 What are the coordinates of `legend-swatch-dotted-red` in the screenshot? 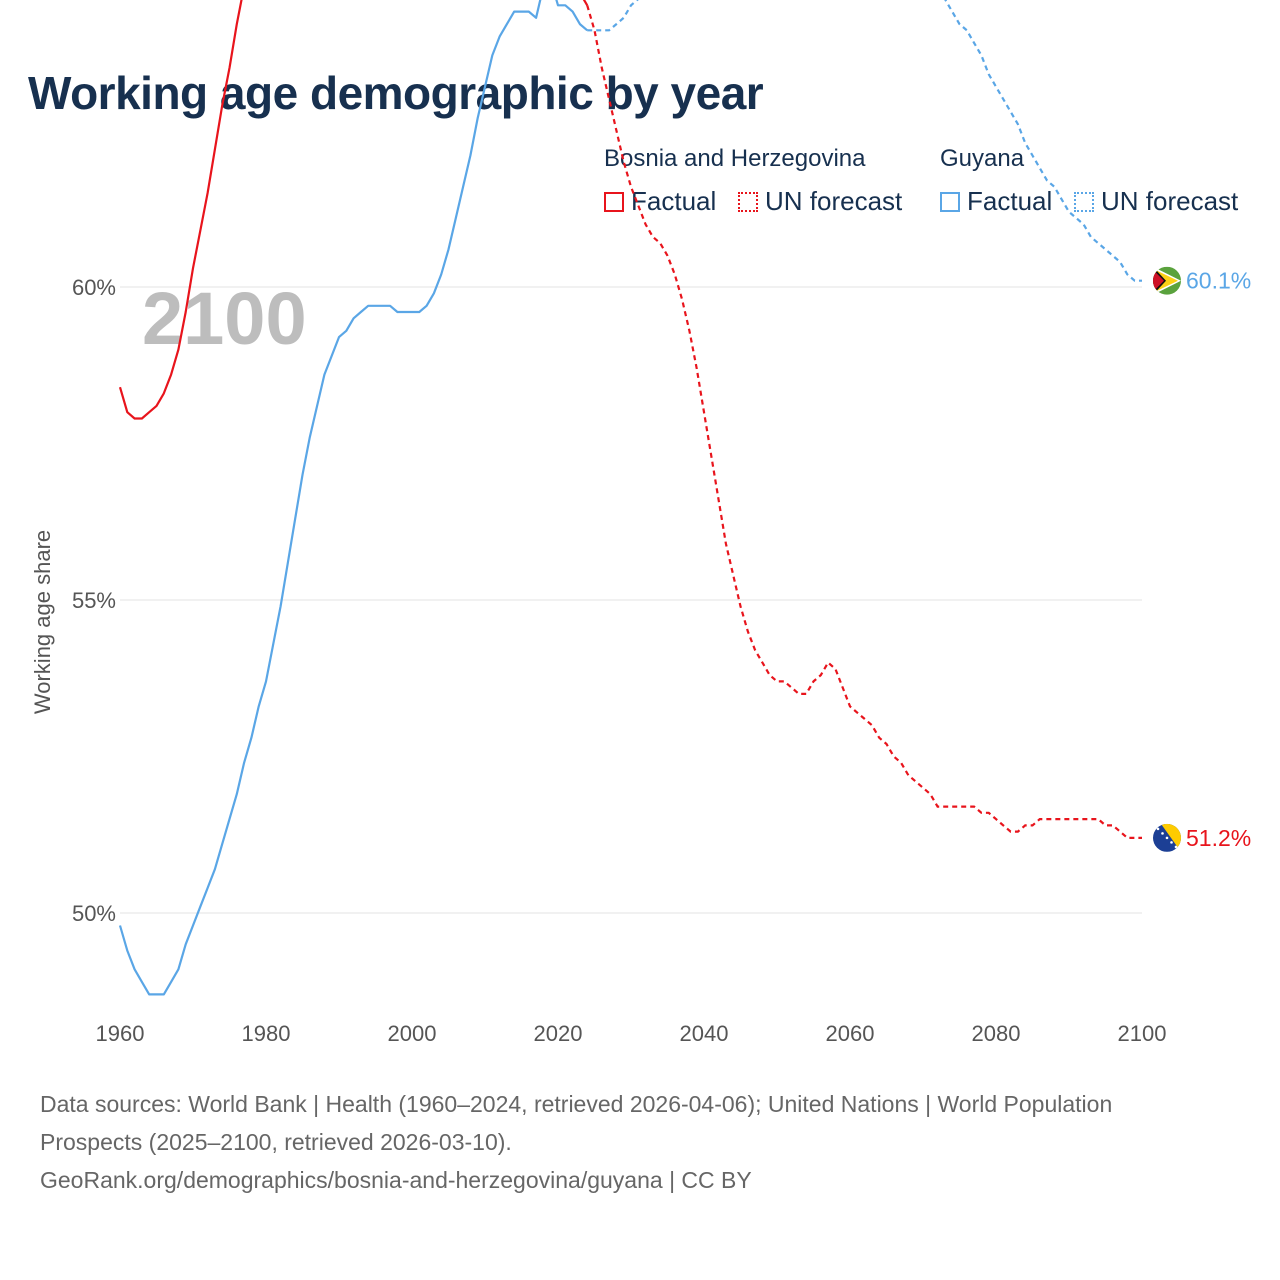 It's located at (748, 201).